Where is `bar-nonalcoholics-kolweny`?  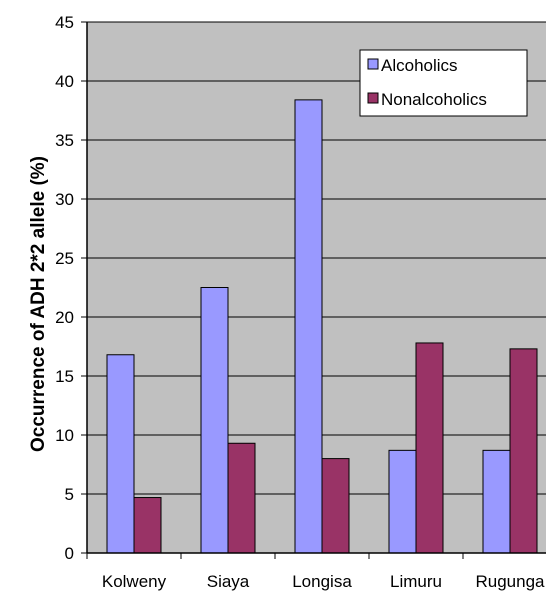
bar-nonalcoholics-kolweny is located at coordinates (147, 525).